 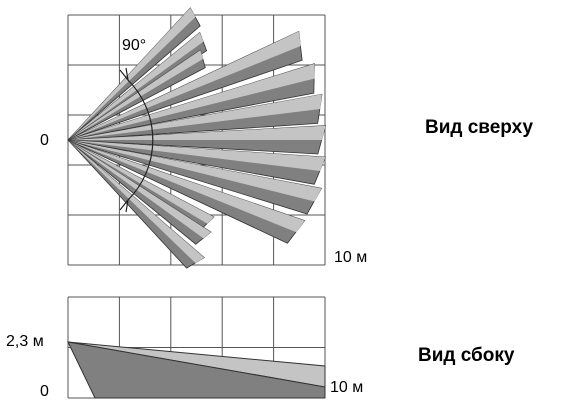 What do you see at coordinates (479, 127) in the screenshot?
I see `view-title: Вид сверху` at bounding box center [479, 127].